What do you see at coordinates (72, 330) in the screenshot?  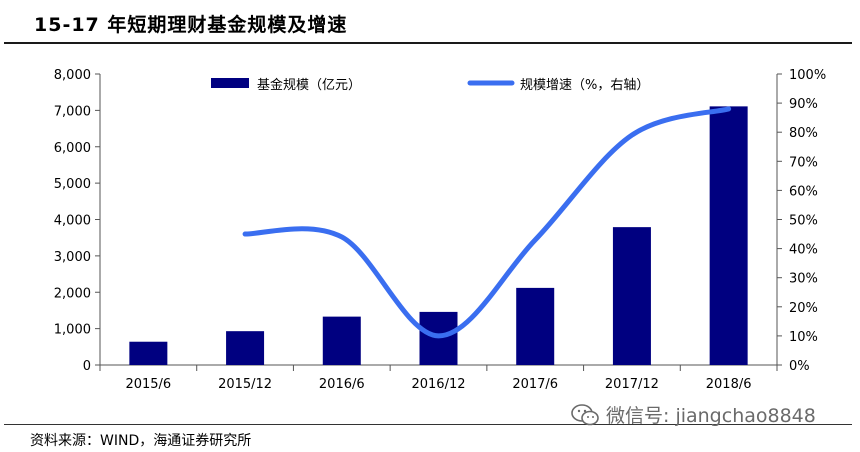 I see `y-left-tick-label: 1,000` at bounding box center [72, 330].